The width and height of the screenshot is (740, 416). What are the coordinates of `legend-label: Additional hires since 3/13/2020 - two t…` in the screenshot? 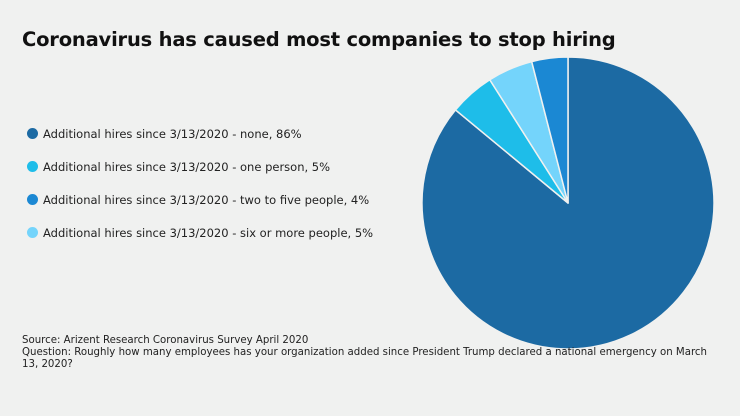 It's located at (206, 199).